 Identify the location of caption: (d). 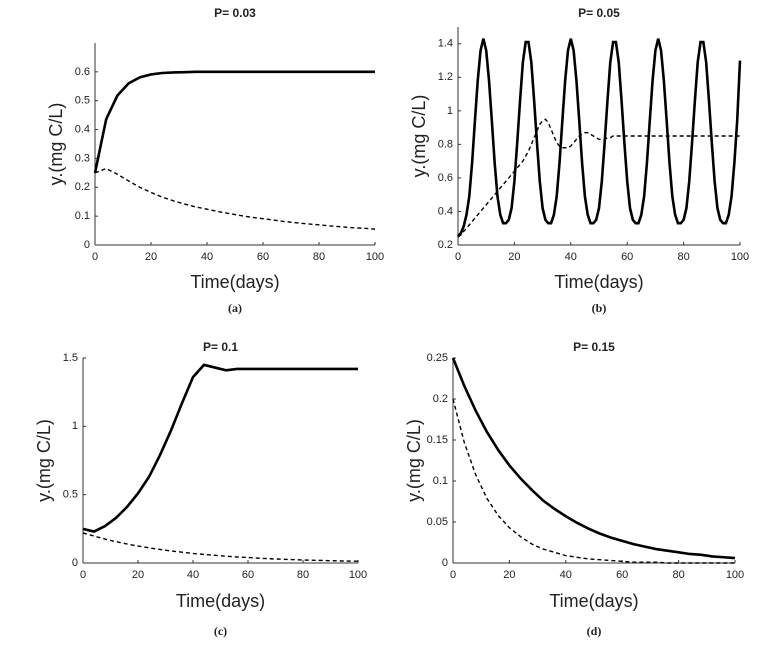
(594, 631).